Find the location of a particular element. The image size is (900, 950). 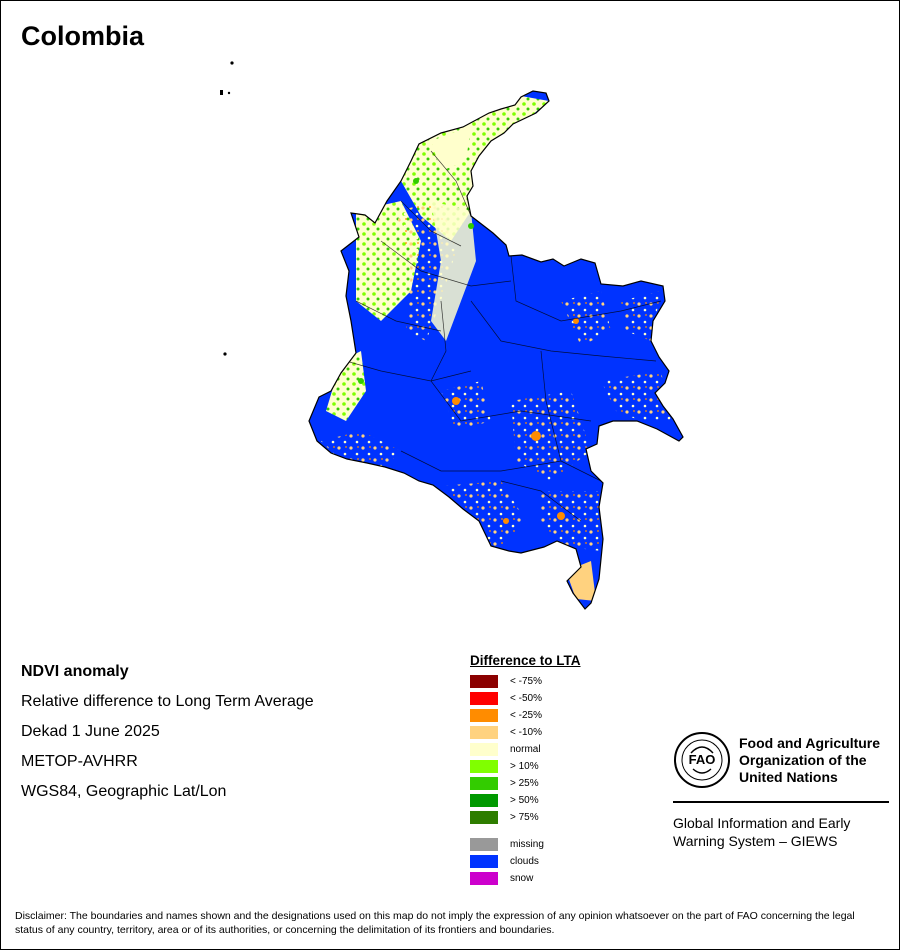

legend-extra: missing clouds snow is located at coordinates (525, 861).